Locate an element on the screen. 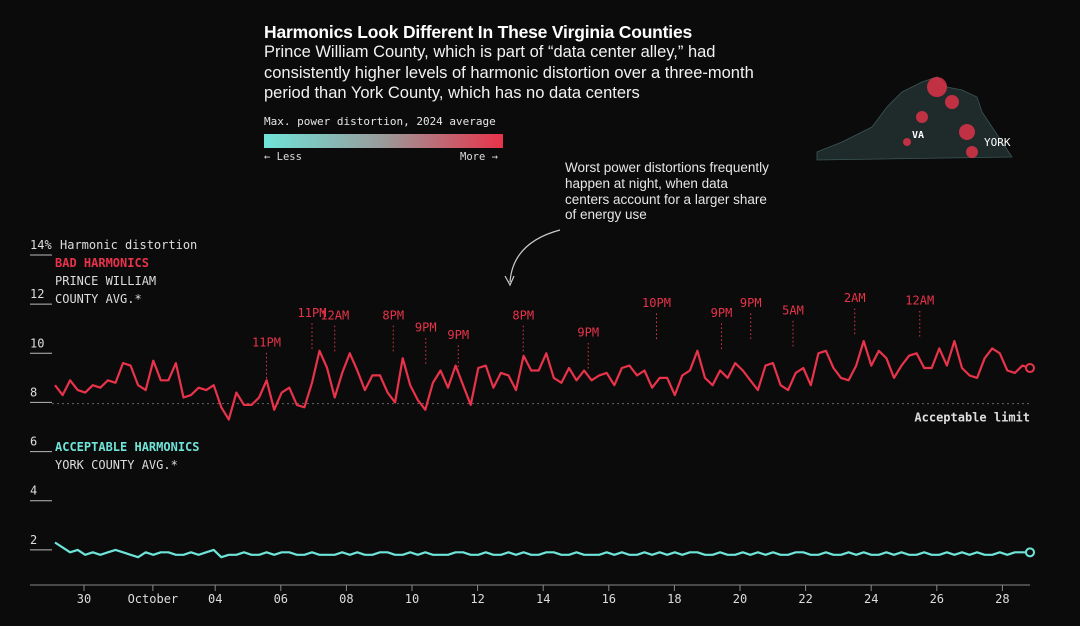 This screenshot has height=626, width=1080. legend-title: Max. power distortion, 2024 average is located at coordinates (380, 121).